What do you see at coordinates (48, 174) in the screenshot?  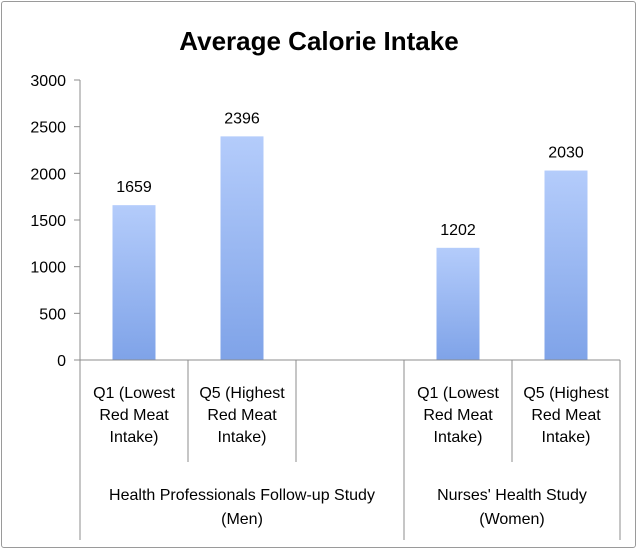 I see `y-tick-label: 2000` at bounding box center [48, 174].